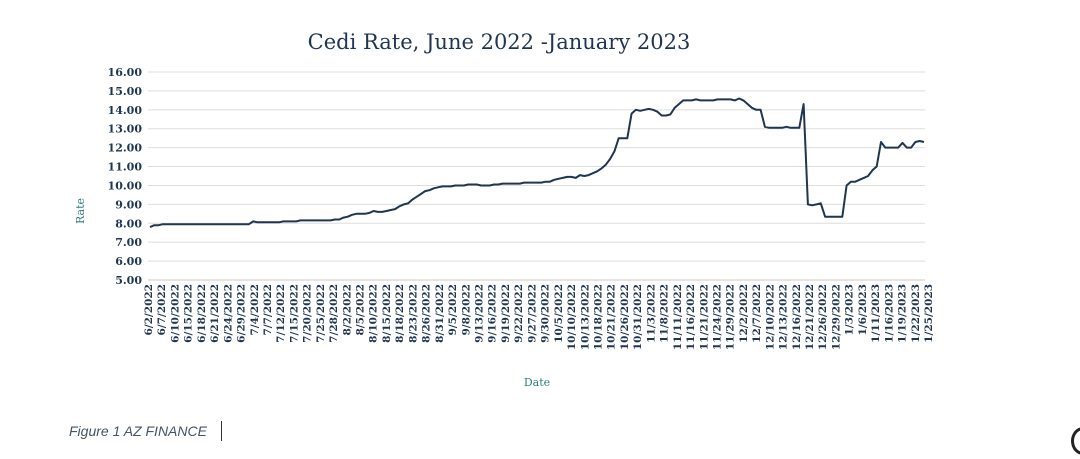  I want to click on x-tick-label: 12/13/2022, so click(784, 317).